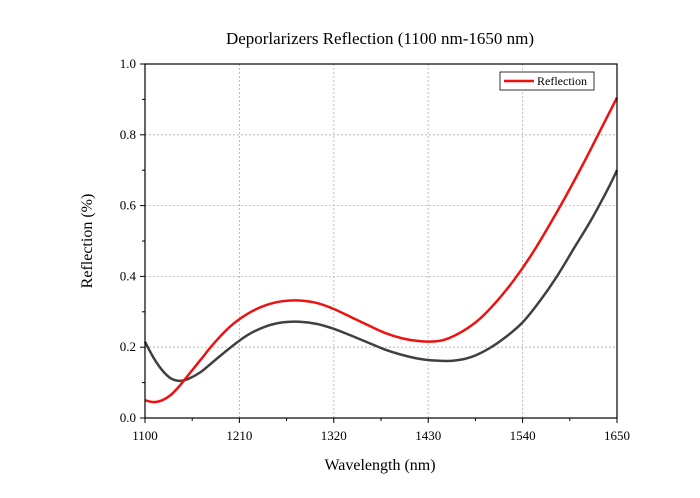 This screenshot has height=498, width=700. I want to click on y-axis-label: Reflection (%), so click(87, 241).